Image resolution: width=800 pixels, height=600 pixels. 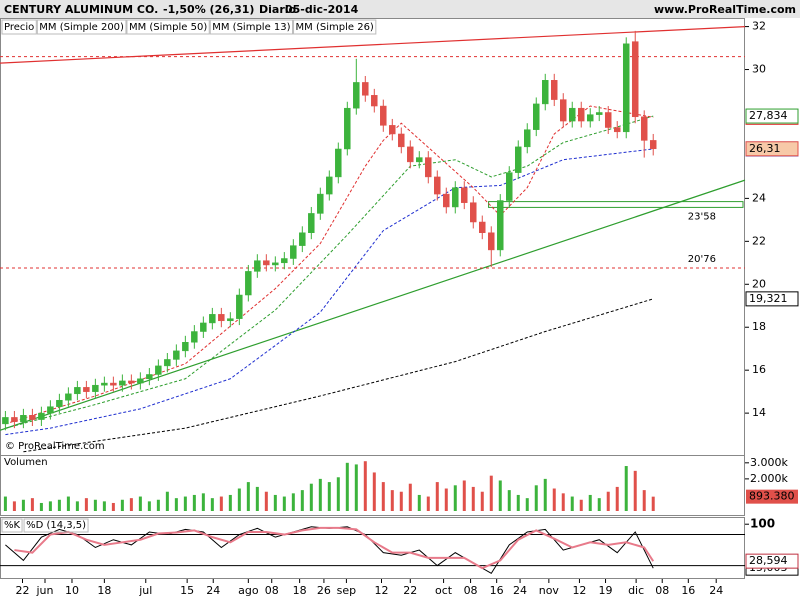 What do you see at coordinates (759, 26) in the screenshot?
I see `y-tick-label: 32` at bounding box center [759, 26].